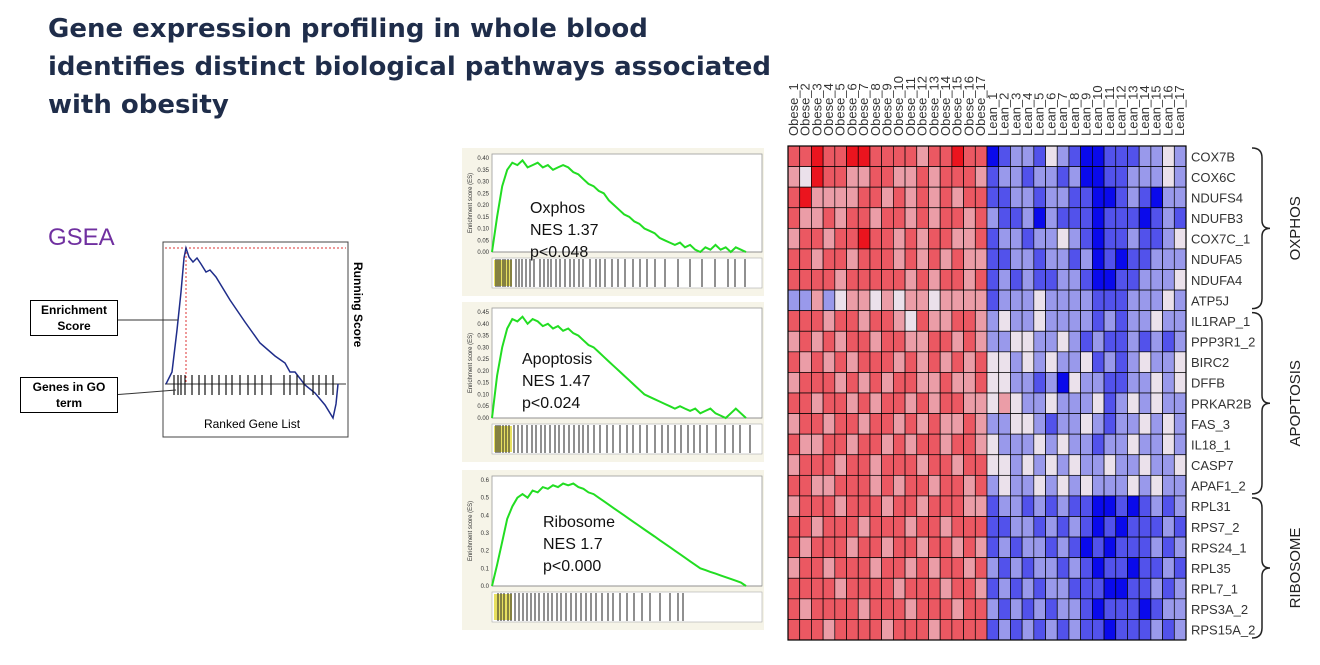 This screenshot has height=665, width=1320. What do you see at coordinates (1208, 383) in the screenshot?
I see `heatmap-row-label: DFFB` at bounding box center [1208, 383].